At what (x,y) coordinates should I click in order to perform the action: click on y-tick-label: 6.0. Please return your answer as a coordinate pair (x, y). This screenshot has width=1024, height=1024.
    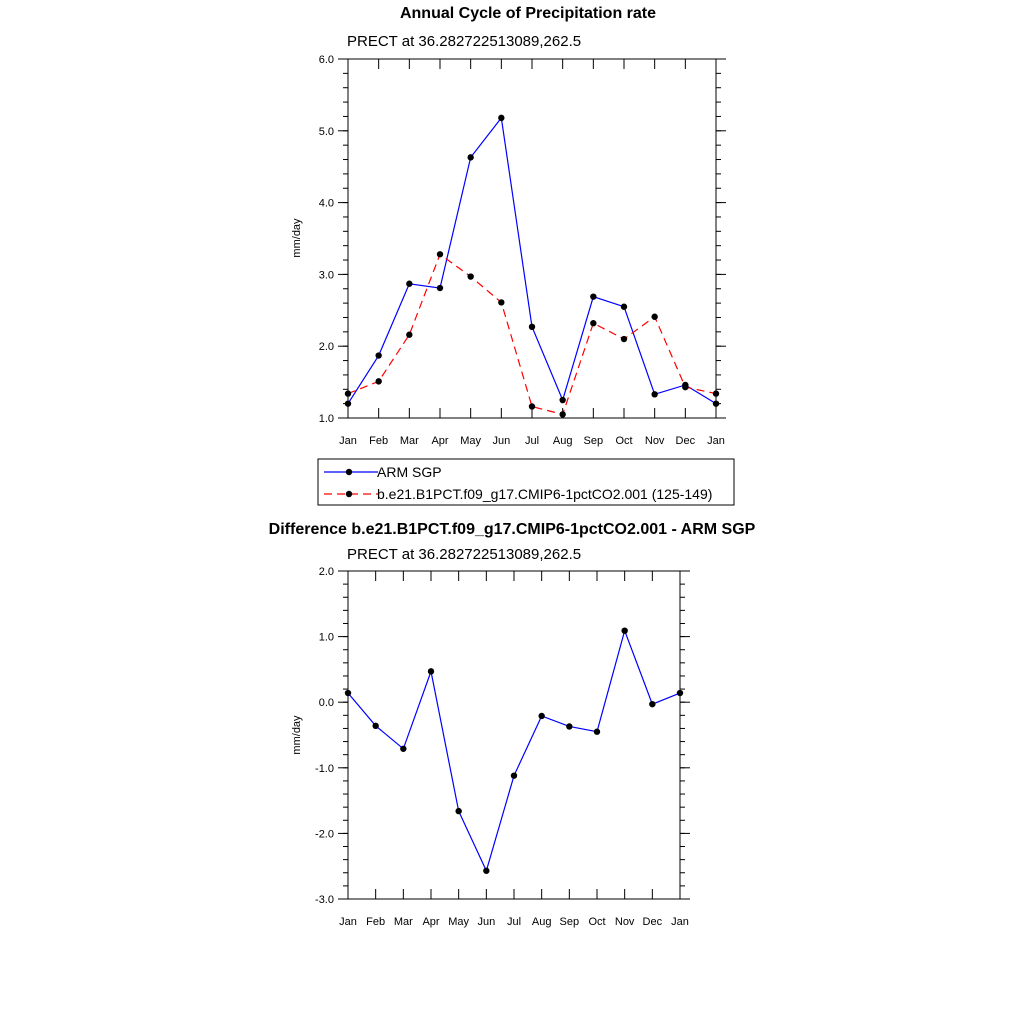
    Looking at the image, I should click on (326, 60).